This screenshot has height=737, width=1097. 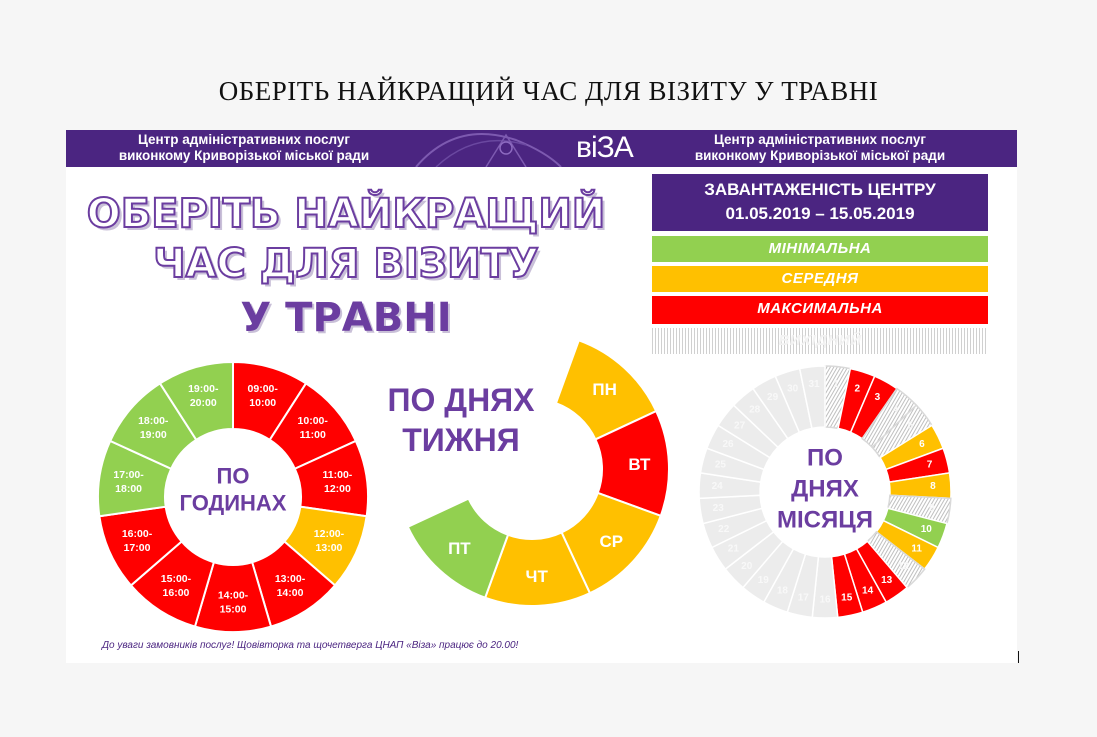 I want to click on legend-period: 01.05.2019 – 15.05.2019, so click(x=820, y=213).